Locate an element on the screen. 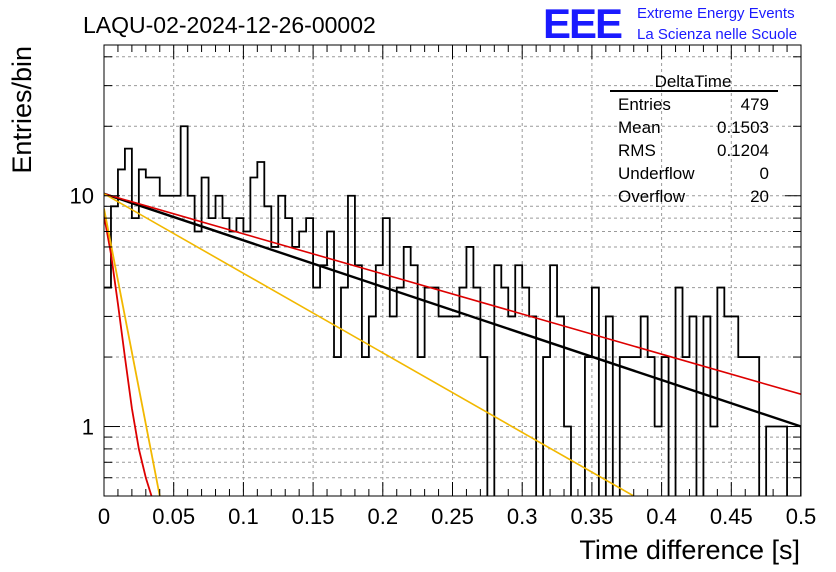 The height and width of the screenshot is (572, 836). stats-entries-value: 479 is located at coordinates (755, 104).